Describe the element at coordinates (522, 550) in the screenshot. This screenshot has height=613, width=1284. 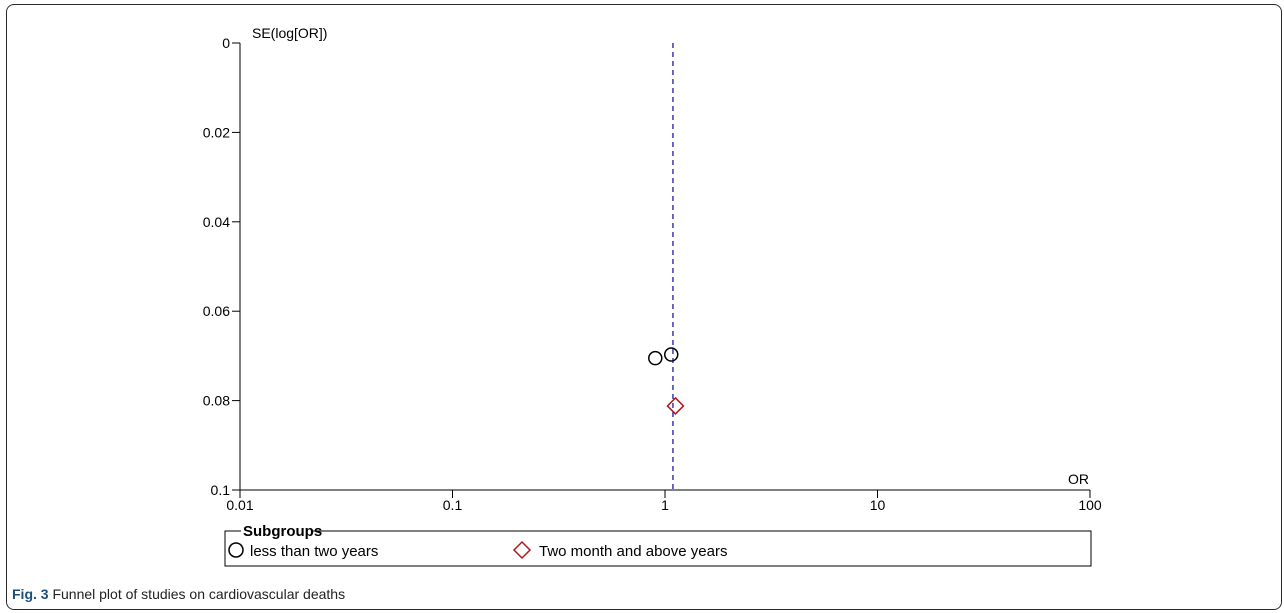
I see `legend-diamond-icon` at that location.